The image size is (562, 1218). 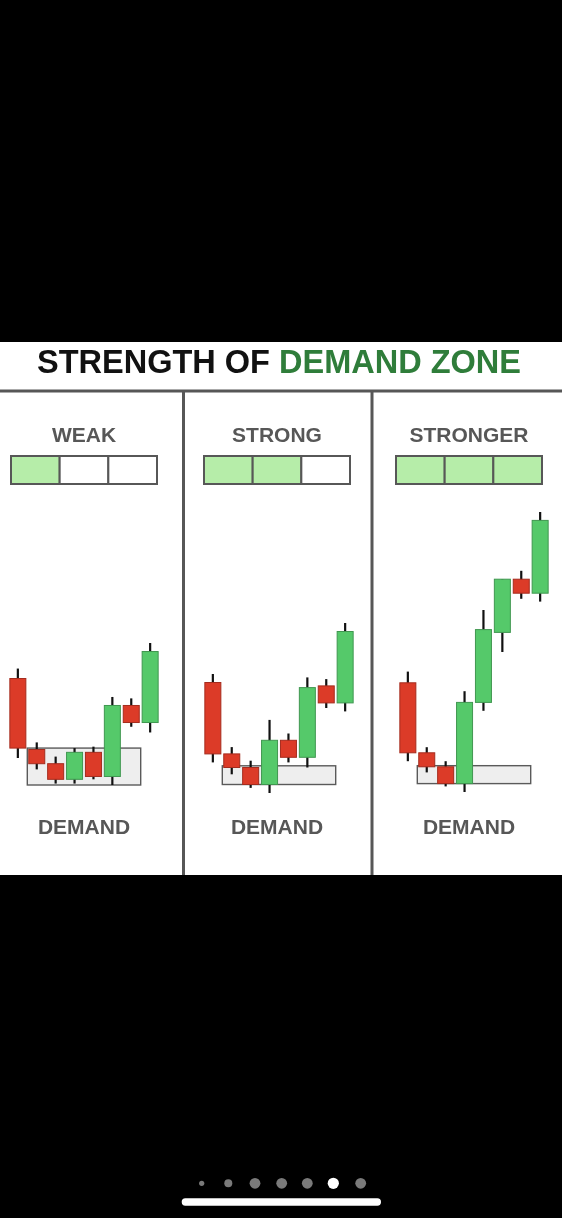 I want to click on chart-title: STRONG, so click(x=277, y=434).